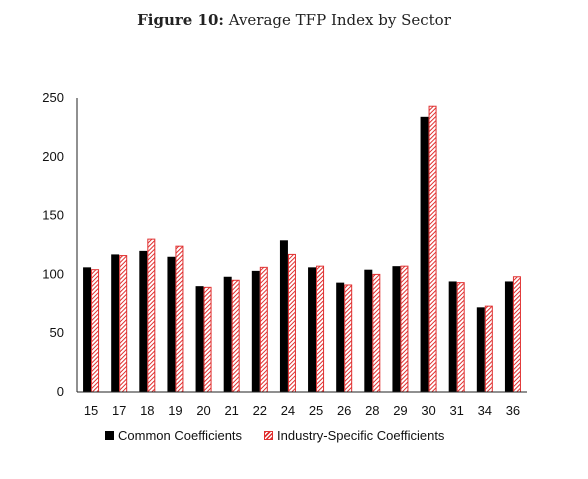 This screenshot has width=588, height=479. I want to click on figure-label: Figure 10:, so click(180, 20).